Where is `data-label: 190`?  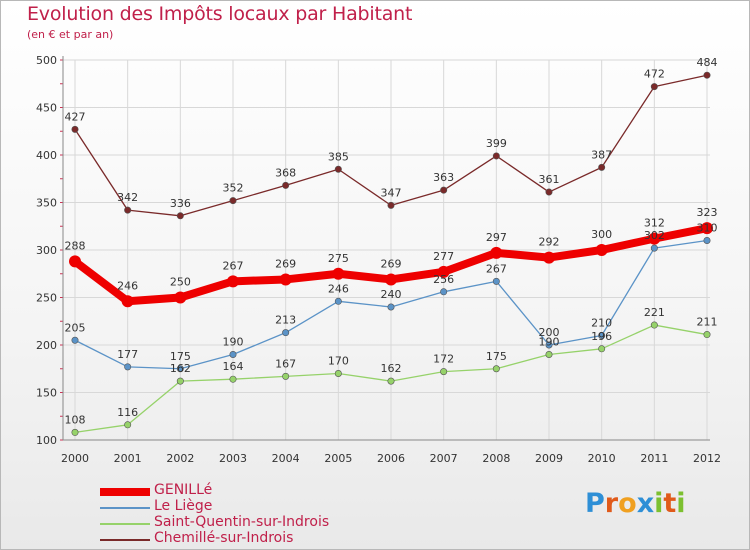 data-label: 190 is located at coordinates (549, 342).